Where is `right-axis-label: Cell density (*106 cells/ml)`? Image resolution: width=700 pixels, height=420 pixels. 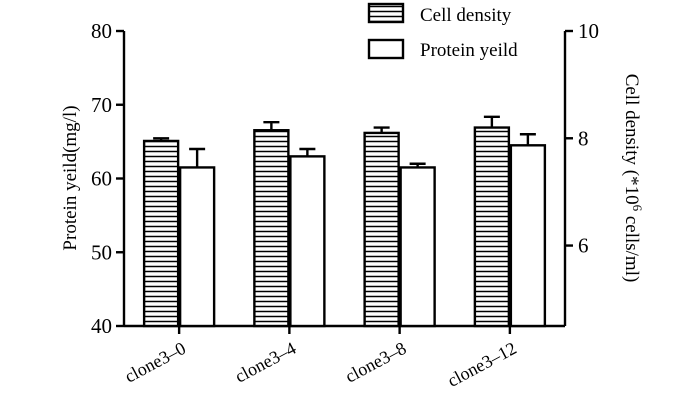 right-axis-label: Cell density (*106 cells/ml) is located at coordinates (633, 178).